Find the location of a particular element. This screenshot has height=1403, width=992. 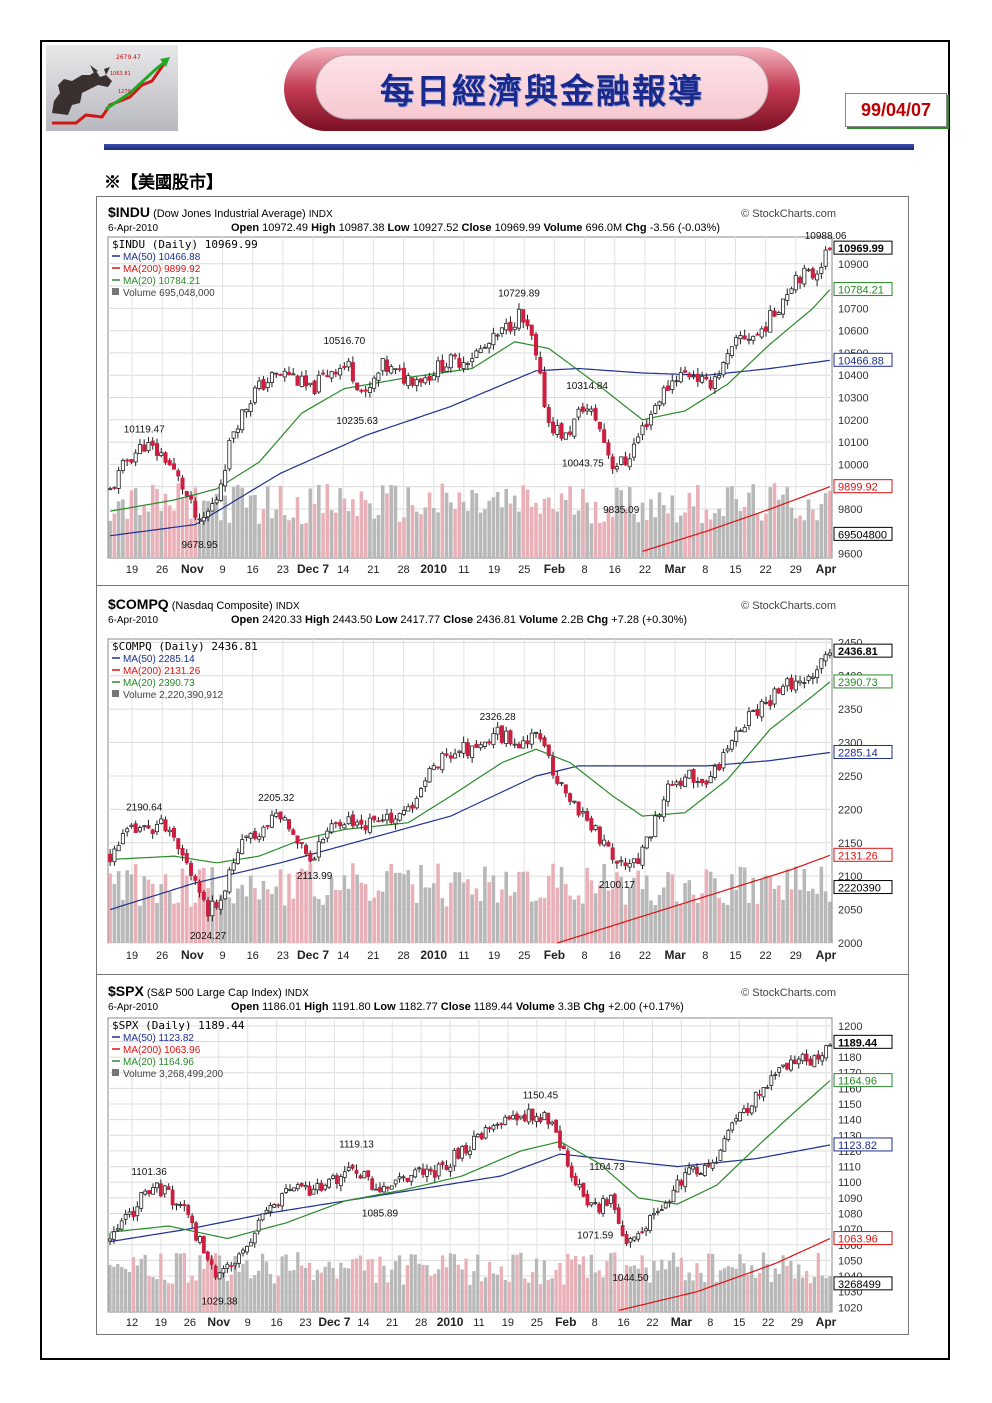

title-banner is located at coordinates (542, 89).